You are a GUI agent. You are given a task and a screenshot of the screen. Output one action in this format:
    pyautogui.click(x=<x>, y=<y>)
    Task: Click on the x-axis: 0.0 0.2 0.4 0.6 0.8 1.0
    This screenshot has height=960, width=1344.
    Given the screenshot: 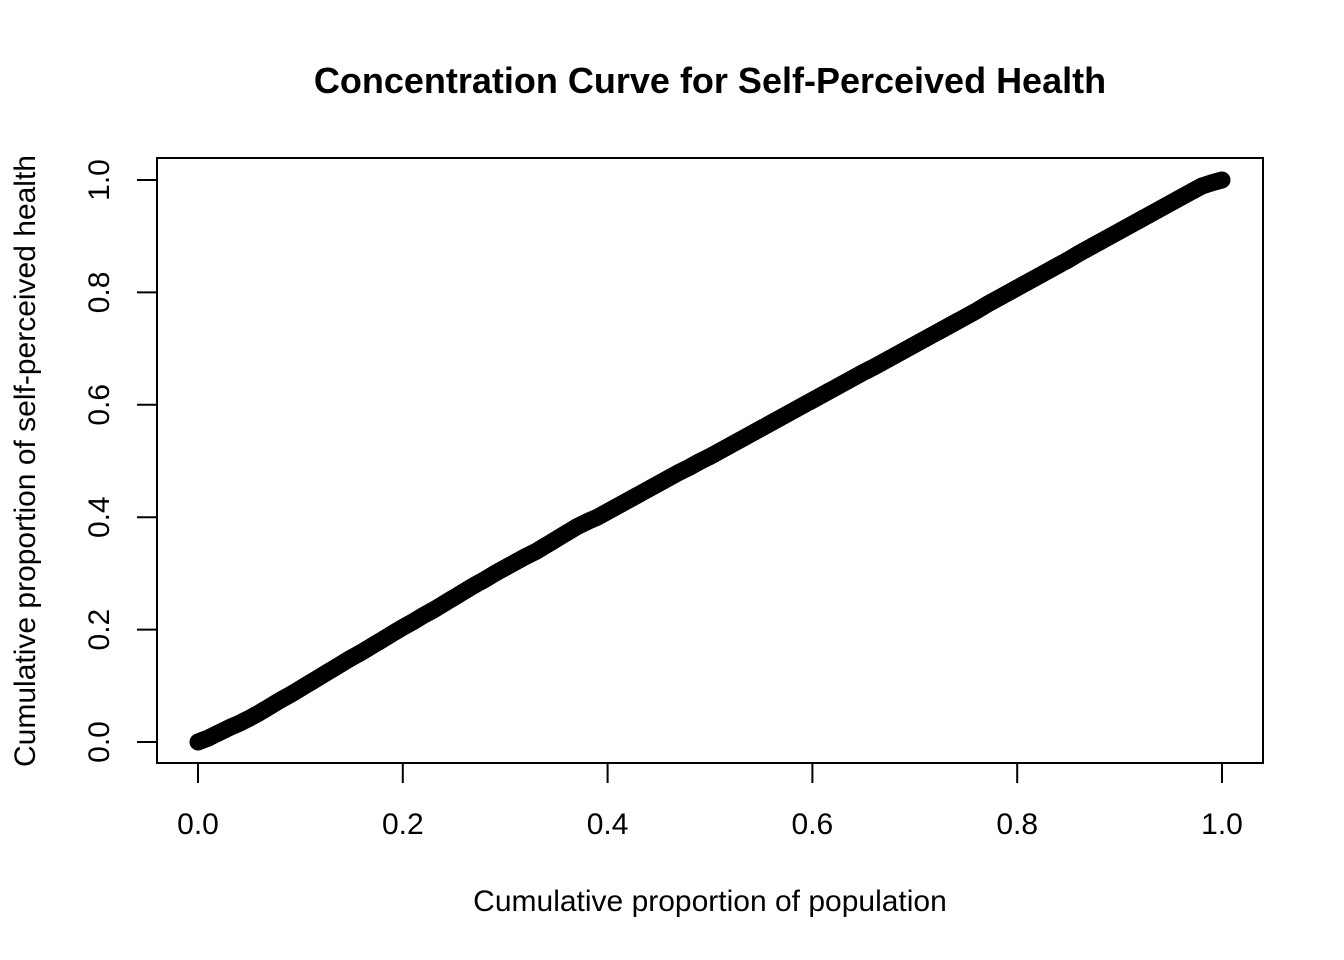 What is the action you would take?
    pyautogui.click(x=710, y=801)
    